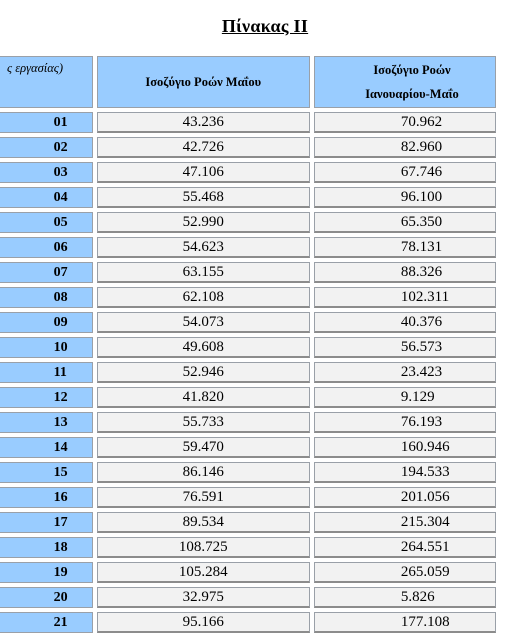  I want to click on row-code: 14, so click(60, 447).